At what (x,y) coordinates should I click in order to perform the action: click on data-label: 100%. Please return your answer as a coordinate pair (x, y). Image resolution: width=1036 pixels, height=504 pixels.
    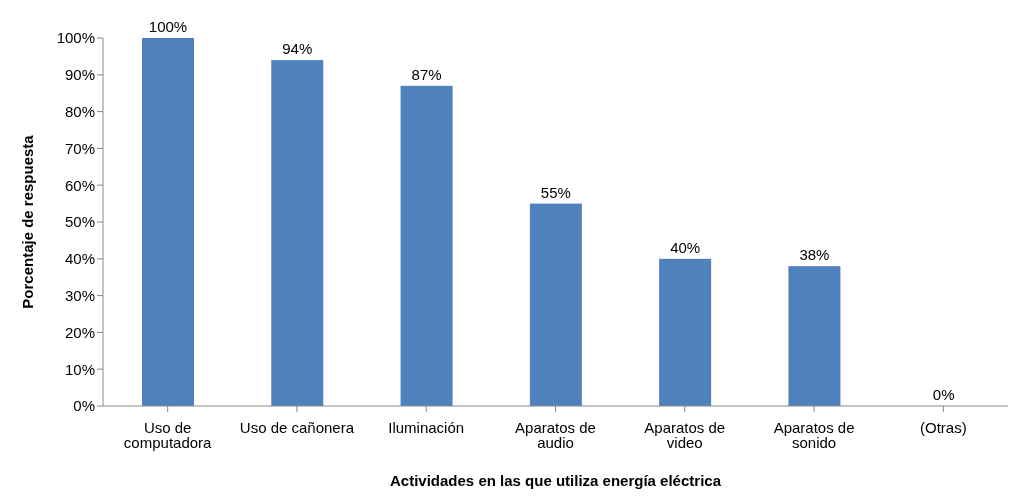
    Looking at the image, I should click on (168, 26).